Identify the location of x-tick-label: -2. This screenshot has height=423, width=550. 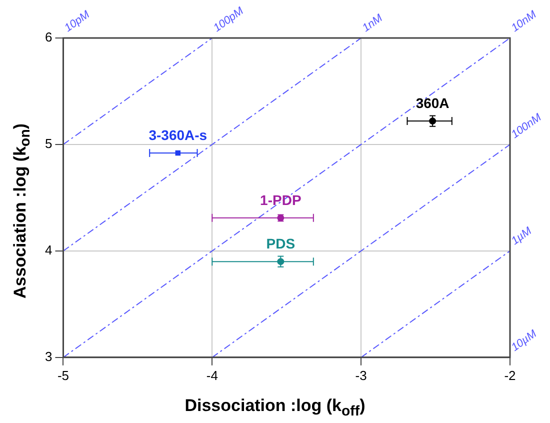
(510, 375).